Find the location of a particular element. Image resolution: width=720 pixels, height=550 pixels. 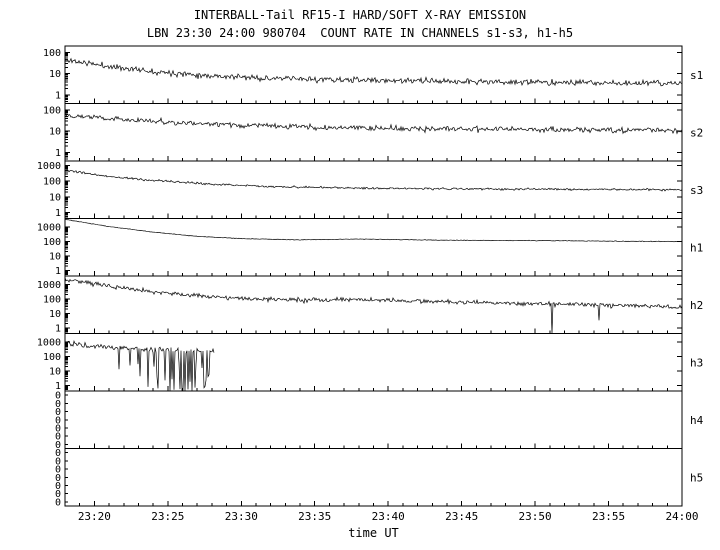

x-tick-label: 23:30 is located at coordinates (241, 516).